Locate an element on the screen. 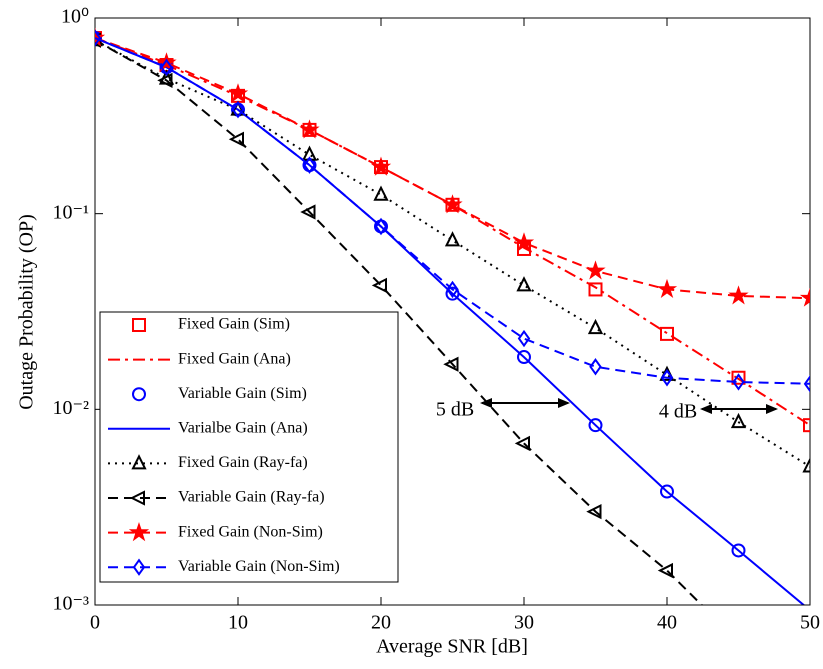  legend-label: Fixed Gain (Ray-fa) is located at coordinates (243, 462).